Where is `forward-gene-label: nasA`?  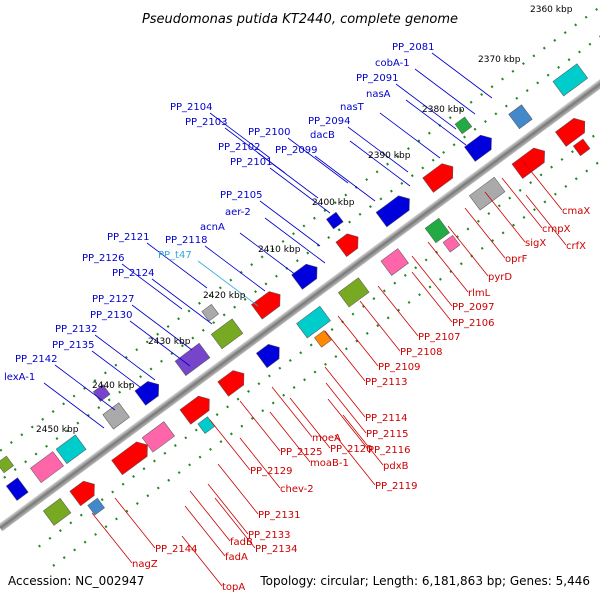 forward-gene-label: nasA is located at coordinates (378, 94).